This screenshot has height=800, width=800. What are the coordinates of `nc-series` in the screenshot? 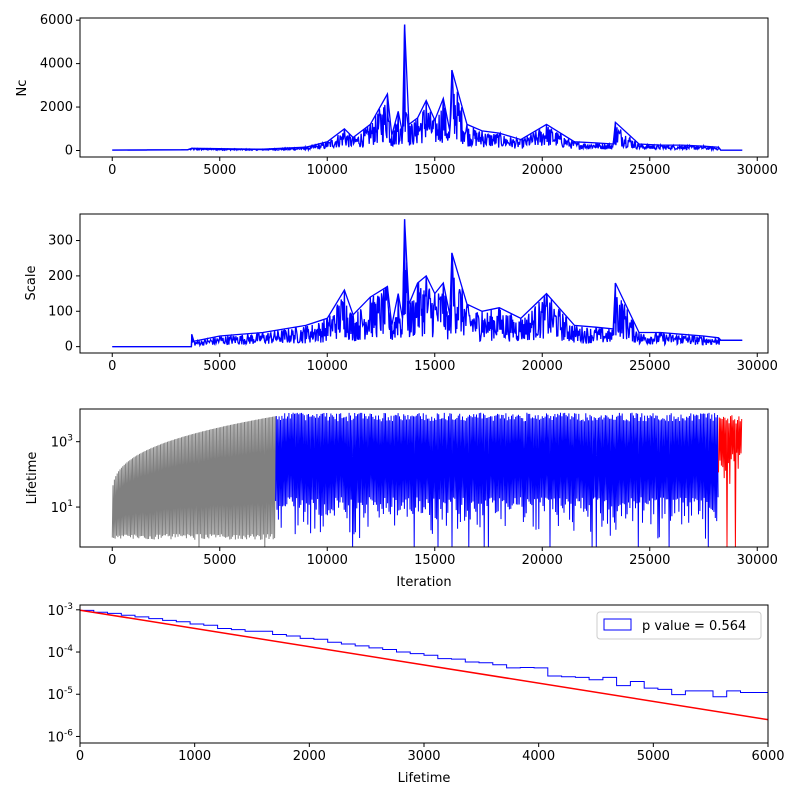 It's located at (427, 88).